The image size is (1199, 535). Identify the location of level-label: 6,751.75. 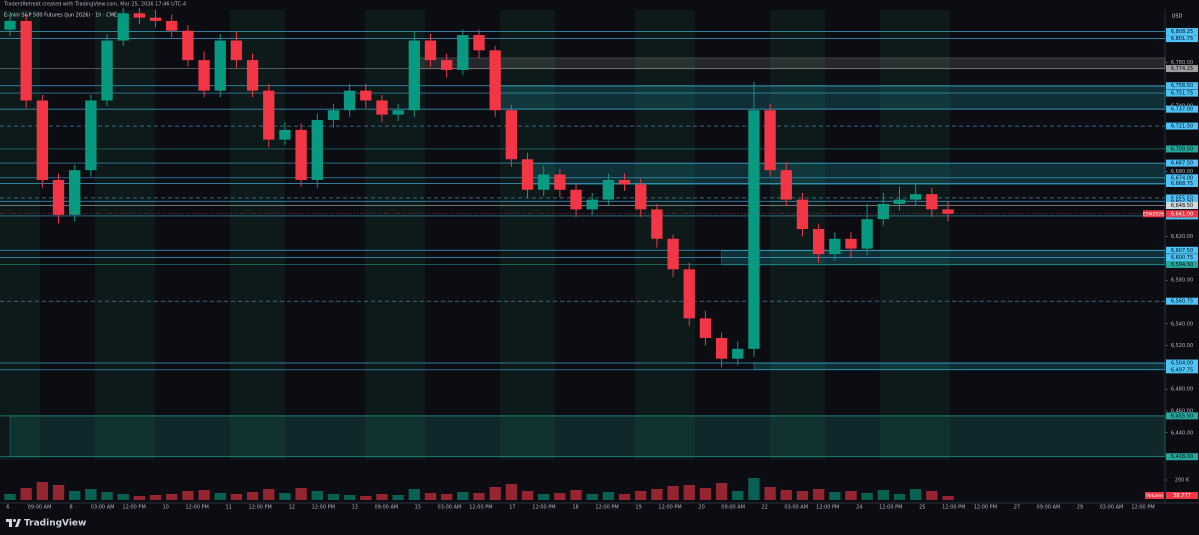
(1182, 94).